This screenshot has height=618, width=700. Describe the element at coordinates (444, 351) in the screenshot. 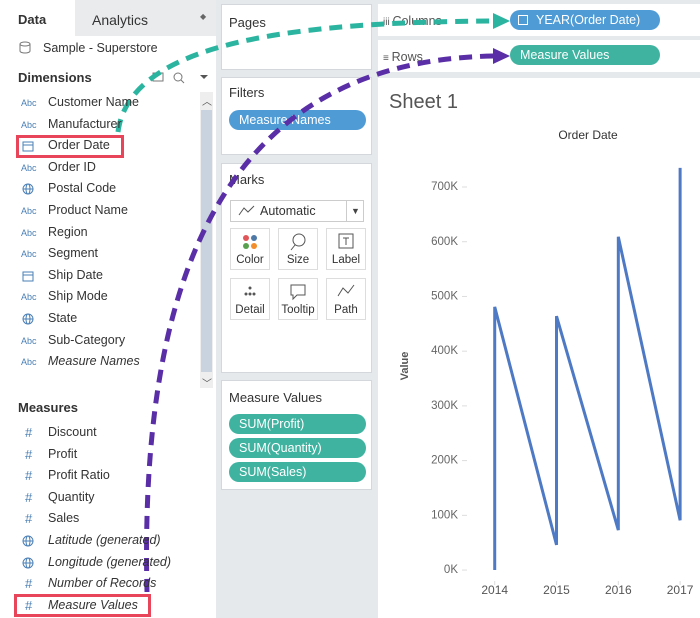

I see `y-tick-label: 400K` at that location.